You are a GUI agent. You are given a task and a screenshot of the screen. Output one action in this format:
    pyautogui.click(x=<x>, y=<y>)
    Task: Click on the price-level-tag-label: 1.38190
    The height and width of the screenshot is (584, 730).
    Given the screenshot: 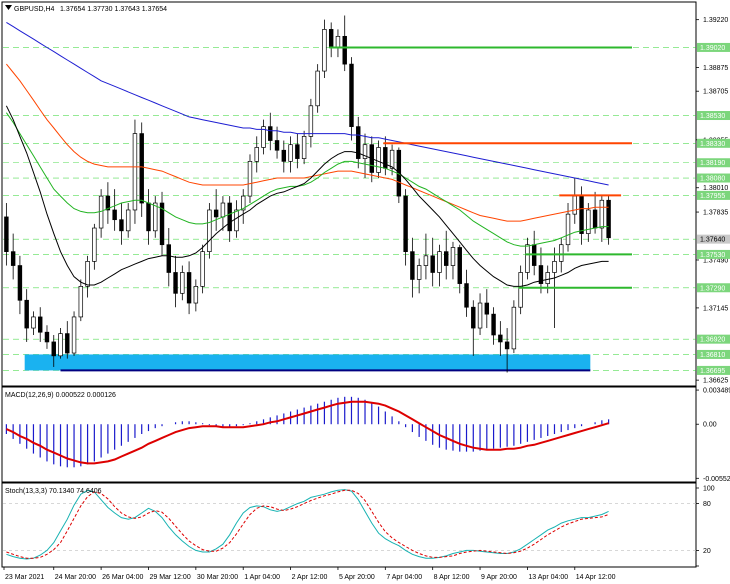 What is the action you would take?
    pyautogui.click(x=712, y=163)
    